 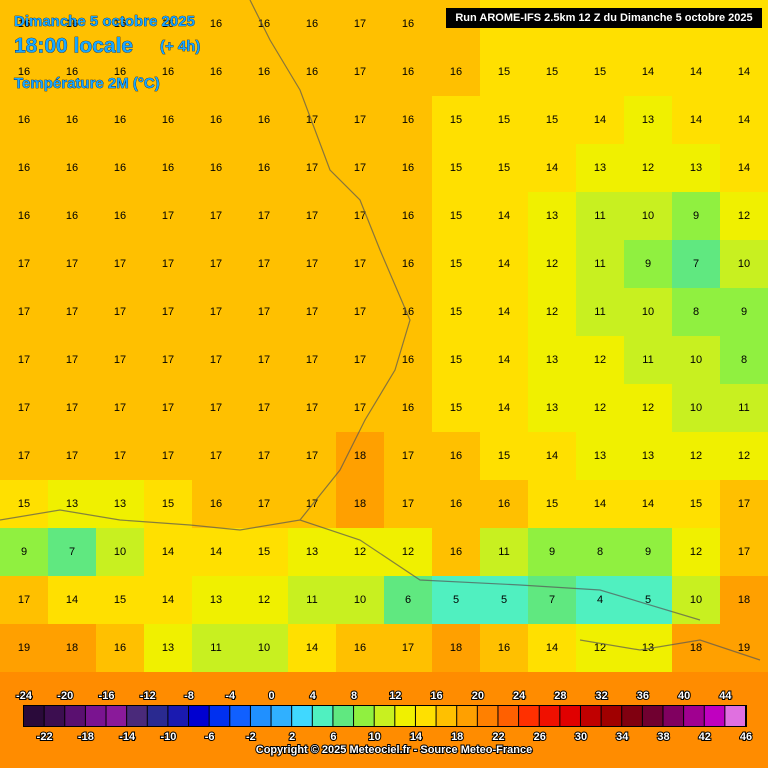 I want to click on border-line, so click(x=670, y=650).